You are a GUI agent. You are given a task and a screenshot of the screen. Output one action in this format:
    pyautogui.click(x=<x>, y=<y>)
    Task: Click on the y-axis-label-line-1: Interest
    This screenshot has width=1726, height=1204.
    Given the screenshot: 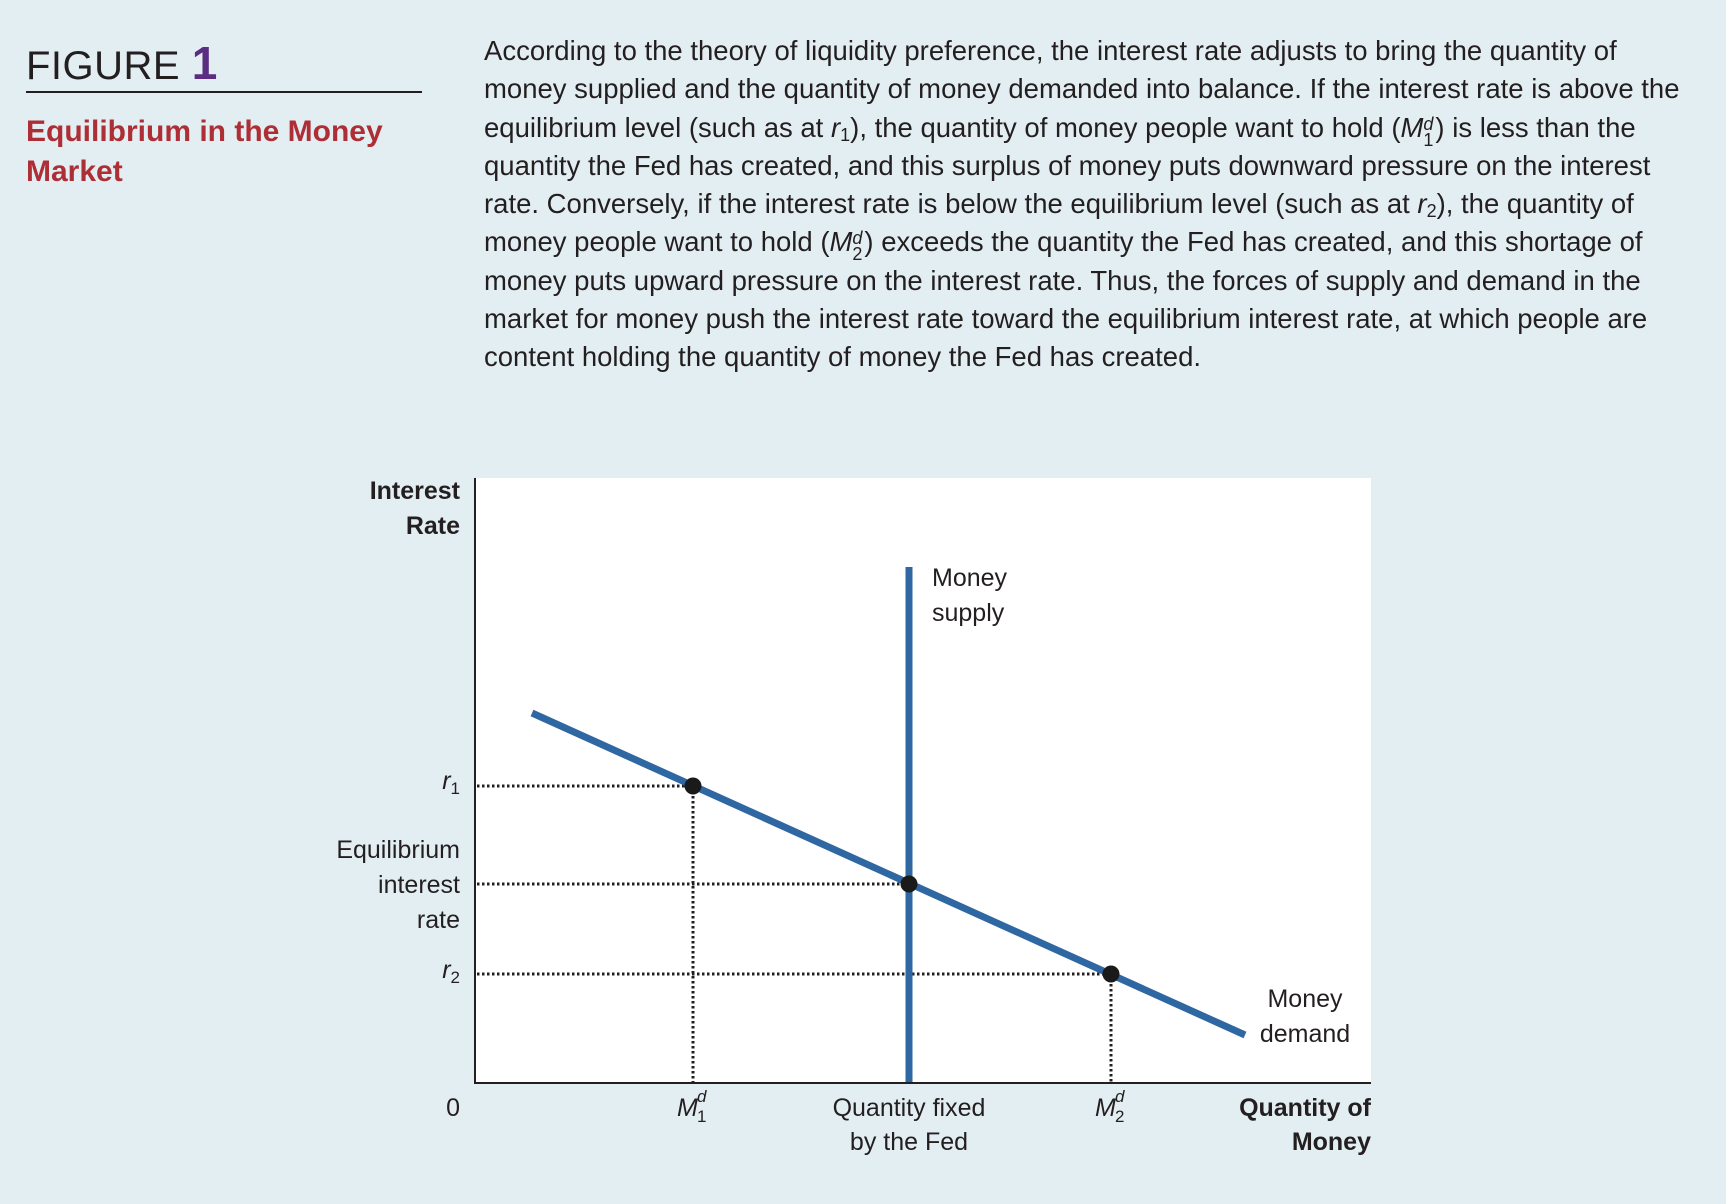 What is the action you would take?
    pyautogui.click(x=415, y=491)
    